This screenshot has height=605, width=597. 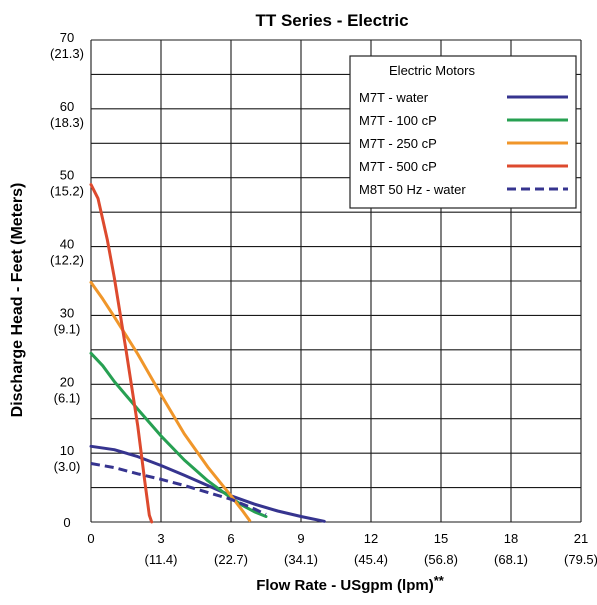 I want to click on x-tick-label: 15, so click(x=441, y=538).